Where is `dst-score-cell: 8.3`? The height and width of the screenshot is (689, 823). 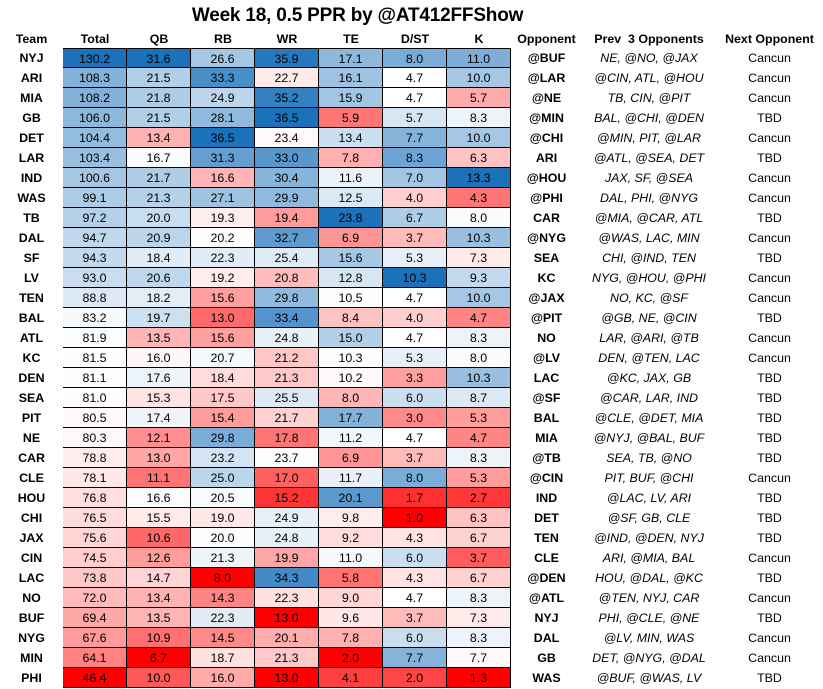 dst-score-cell: 8.3 is located at coordinates (415, 158).